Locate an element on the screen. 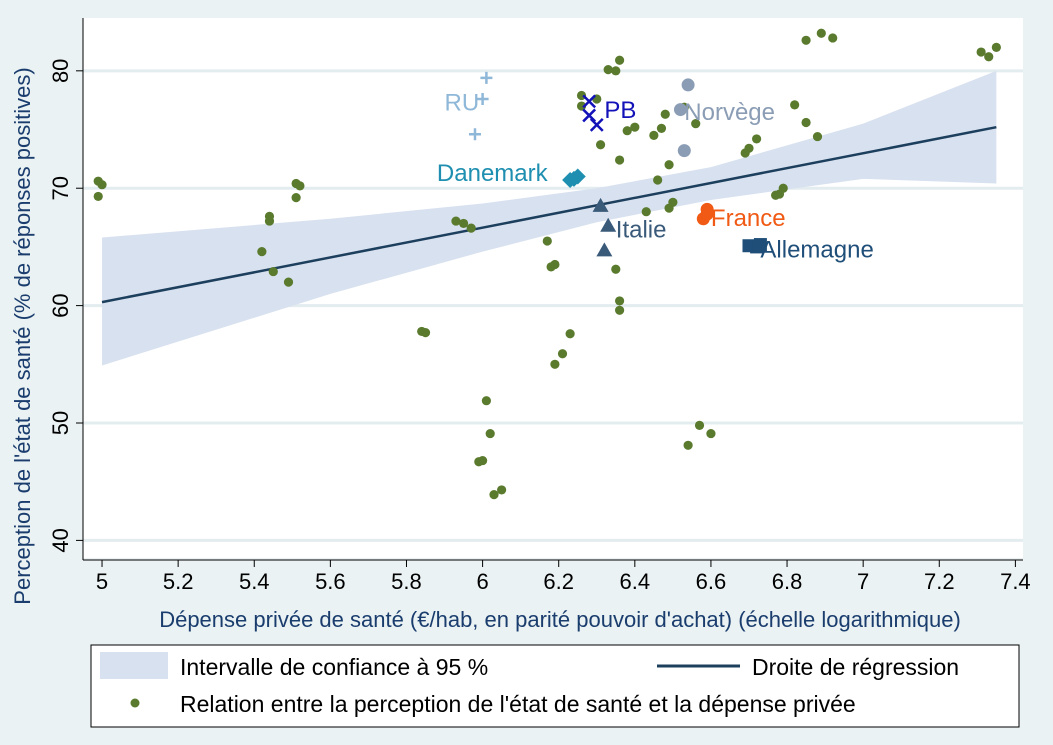 The height and width of the screenshot is (745, 1053). x-tick-label: 5 is located at coordinates (102, 581).